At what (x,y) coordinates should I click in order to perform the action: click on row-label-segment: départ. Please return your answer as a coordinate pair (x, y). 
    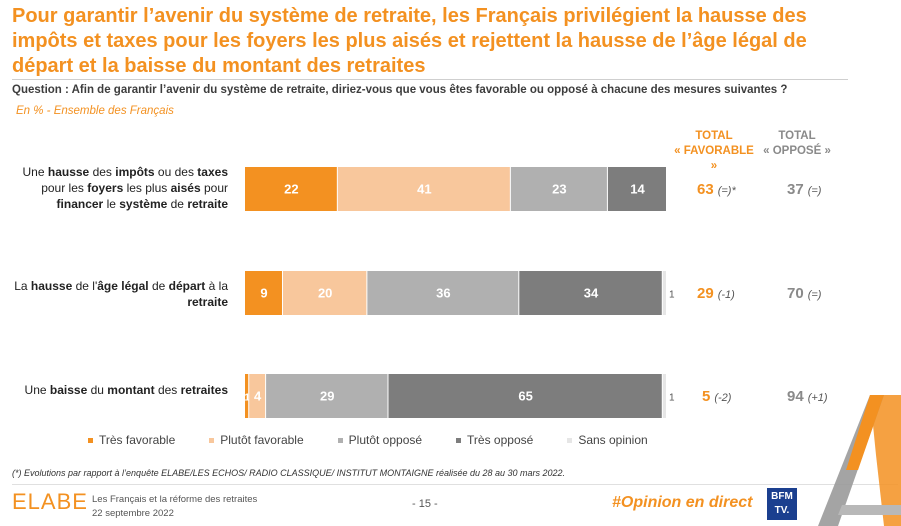
    Looking at the image, I should click on (187, 286).